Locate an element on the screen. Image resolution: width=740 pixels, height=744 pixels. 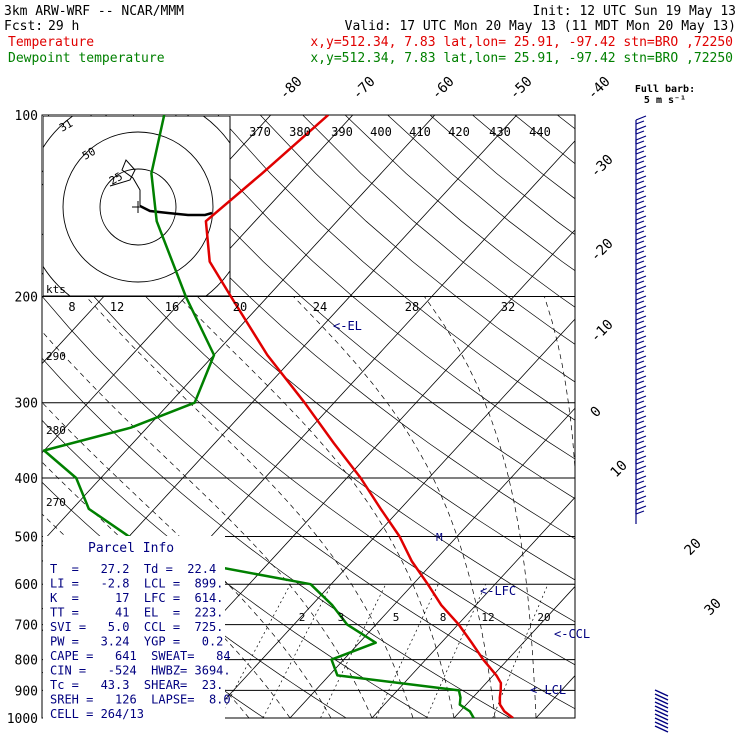
parcel-info-row: CAPE = 641 SWEAT= 84 is located at coordinates (140, 656).